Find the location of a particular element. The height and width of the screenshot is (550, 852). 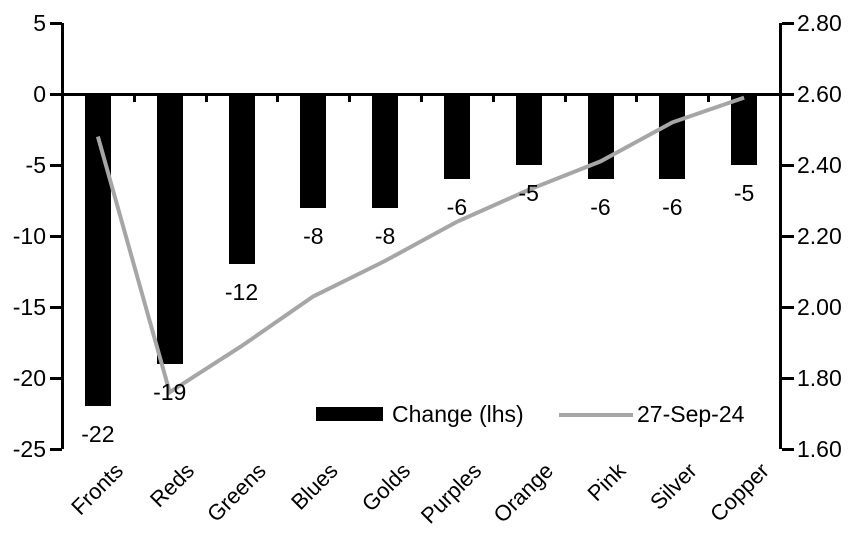

right-axis-tick-label: 2.00 is located at coordinates (819, 307).